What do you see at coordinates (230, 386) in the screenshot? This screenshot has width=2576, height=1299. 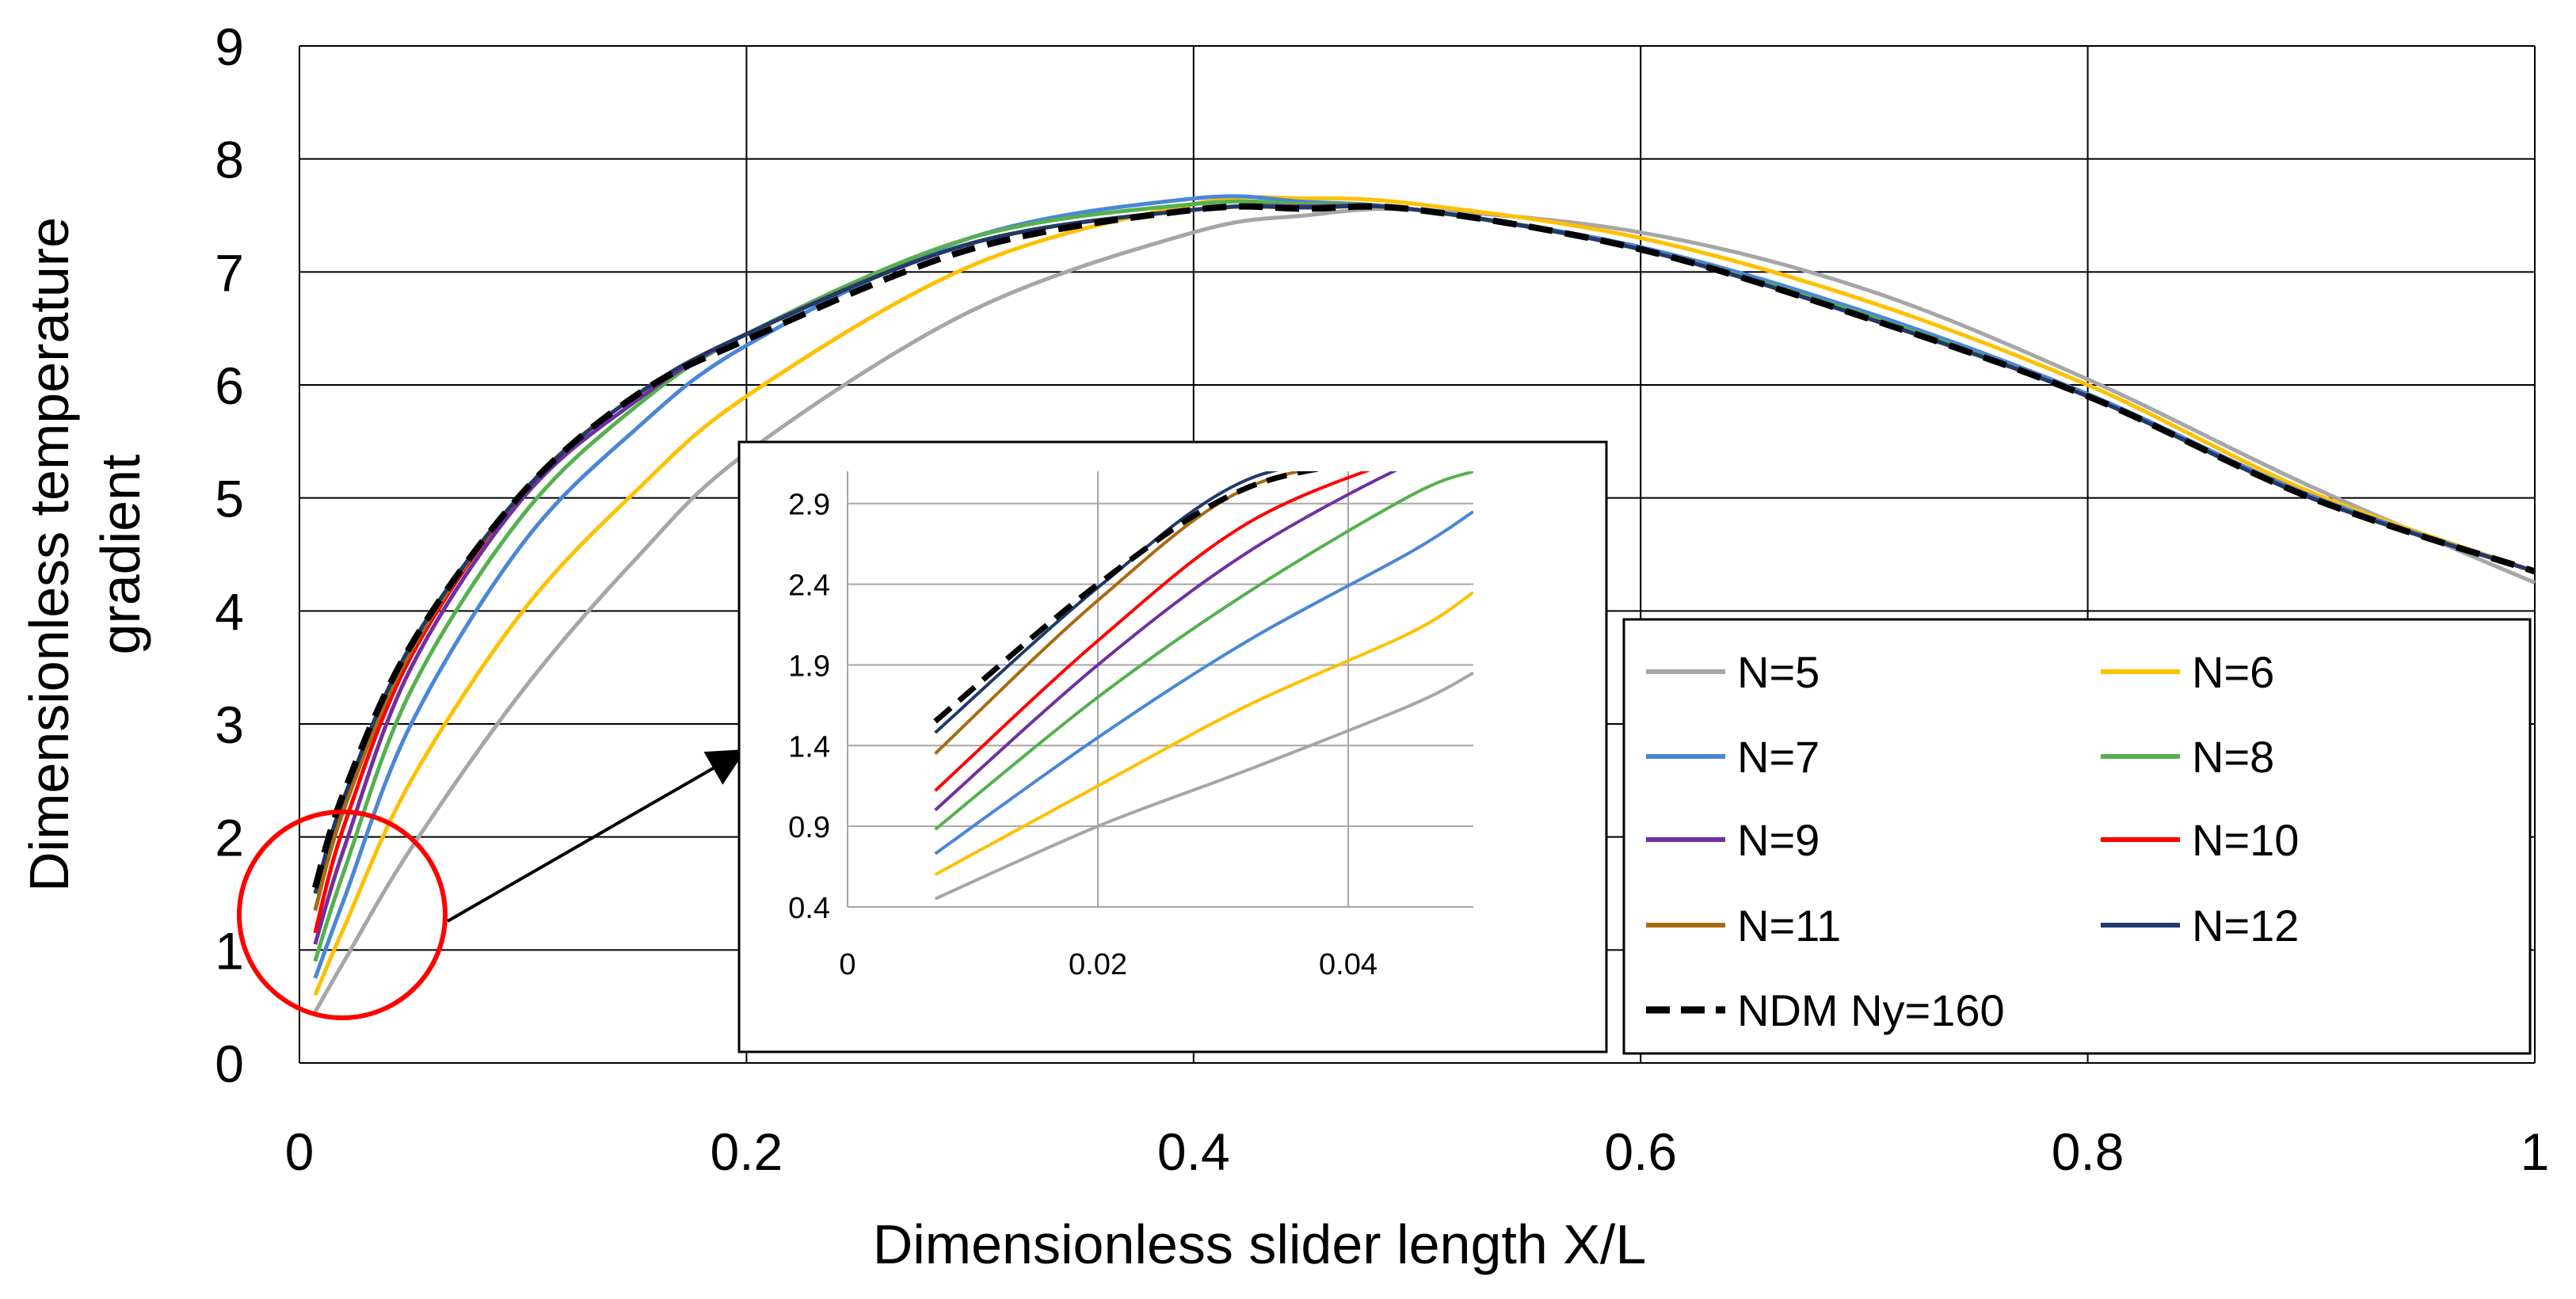 I see `y-tick-label: 6` at bounding box center [230, 386].